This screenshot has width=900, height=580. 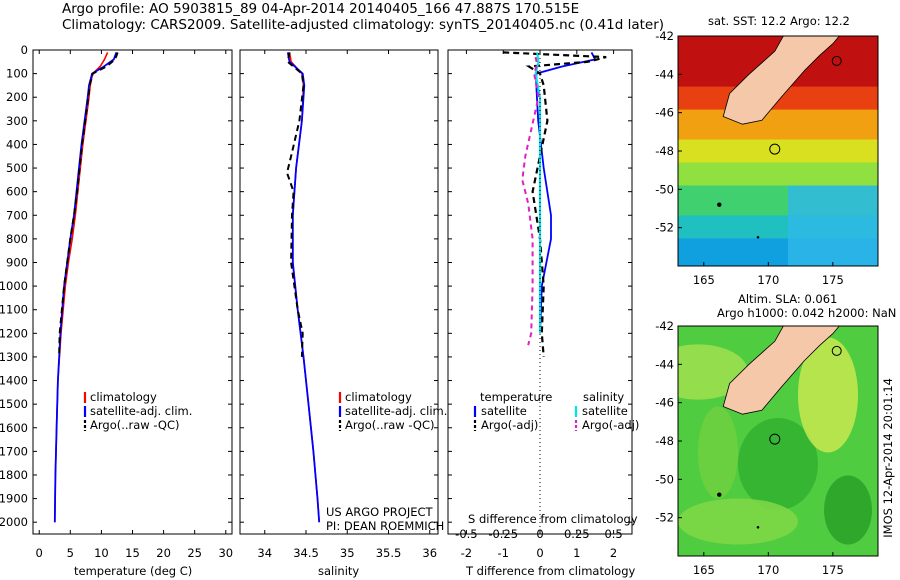 What do you see at coordinates (17, 74) in the screenshot?
I see `depth-tick-label: 100` at bounding box center [17, 74].